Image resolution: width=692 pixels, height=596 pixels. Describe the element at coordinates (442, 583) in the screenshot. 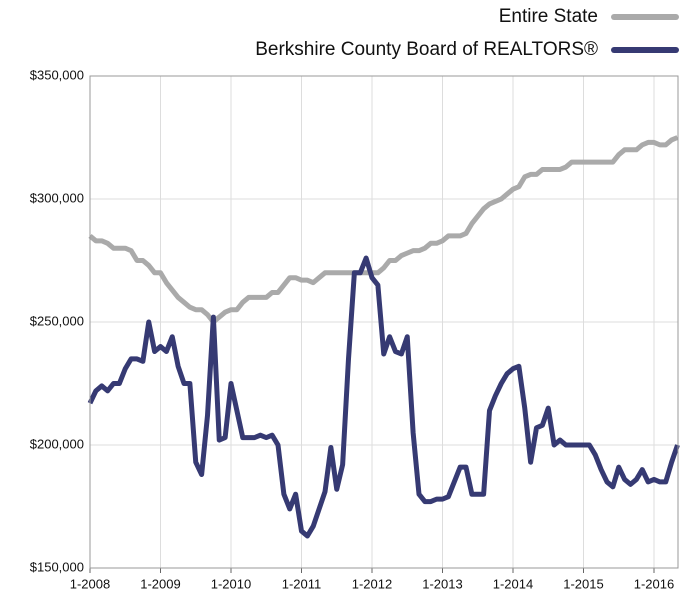

I see `x-tick-label: 1-2013` at that location.